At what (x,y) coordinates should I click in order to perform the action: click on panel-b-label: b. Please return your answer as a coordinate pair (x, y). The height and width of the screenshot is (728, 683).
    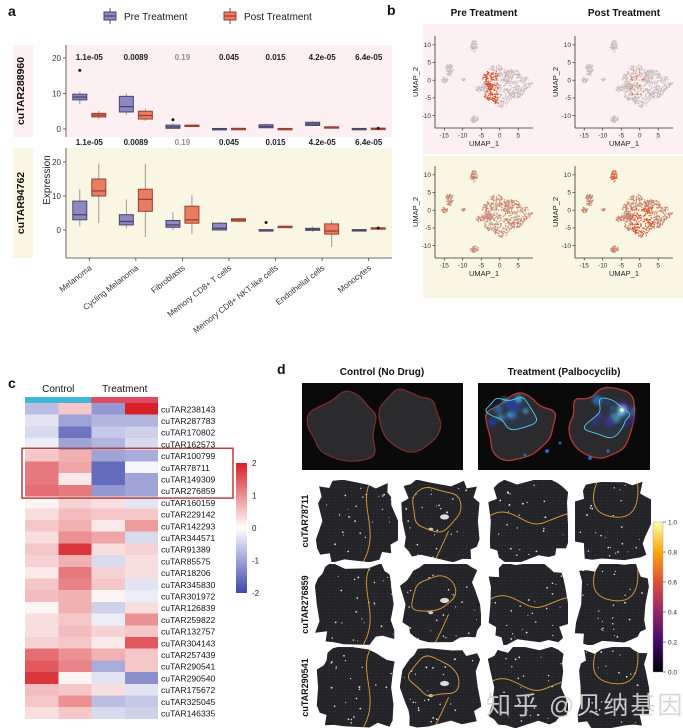
    Looking at the image, I should click on (391, 10).